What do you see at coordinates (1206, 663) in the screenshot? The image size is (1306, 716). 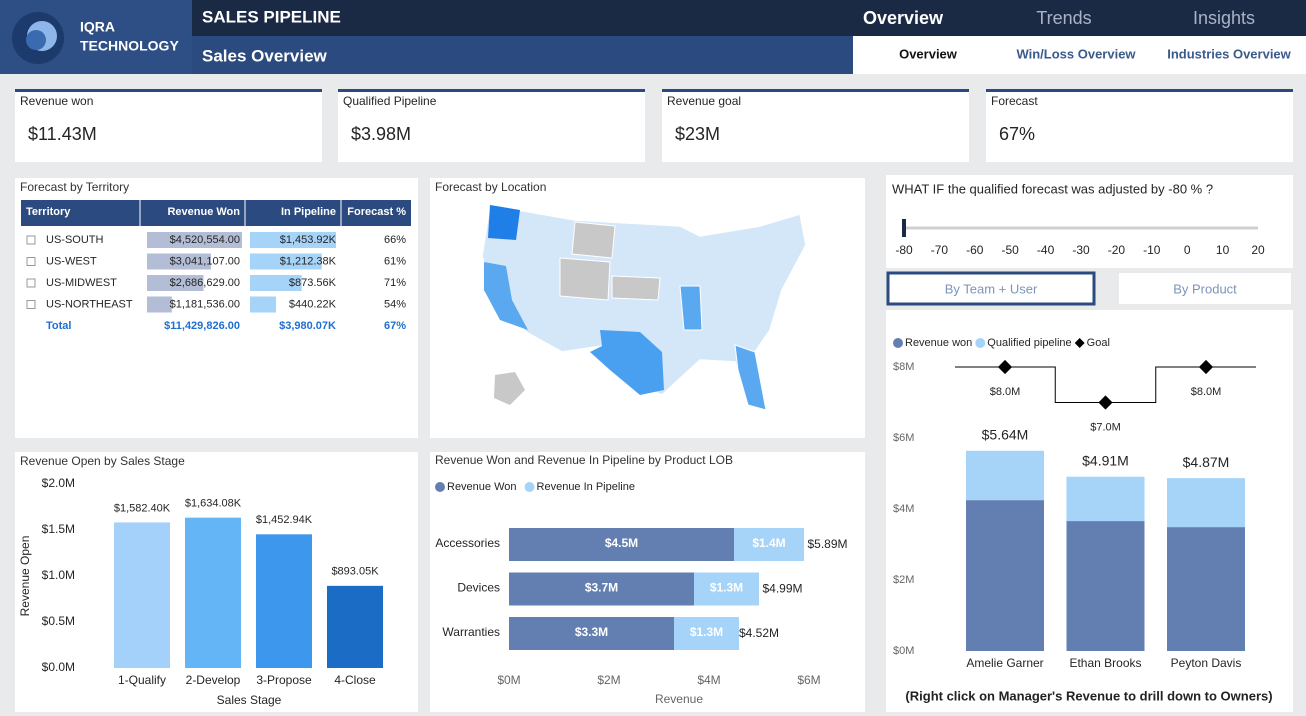 I see `x-tick-label: Peyton Davis` at bounding box center [1206, 663].